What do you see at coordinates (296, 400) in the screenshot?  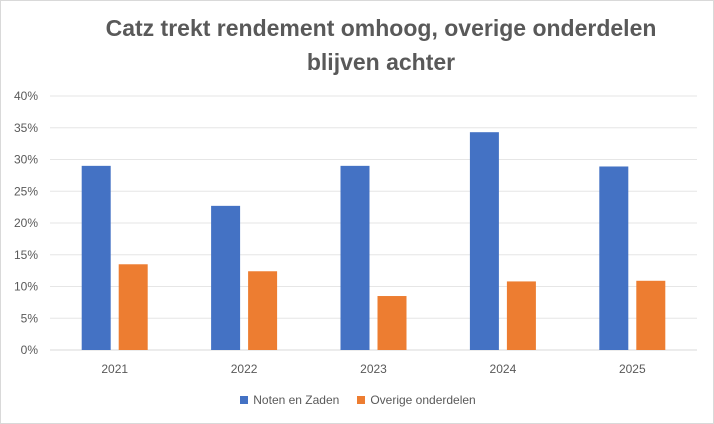 I see `legend-label: Noten en Zaden` at bounding box center [296, 400].